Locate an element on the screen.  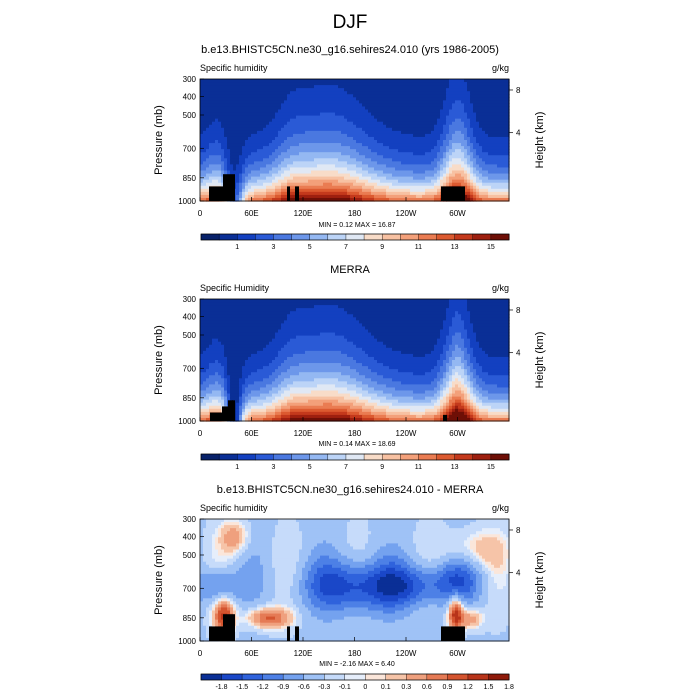
colorbar-label: 5 is located at coordinates (310, 467).